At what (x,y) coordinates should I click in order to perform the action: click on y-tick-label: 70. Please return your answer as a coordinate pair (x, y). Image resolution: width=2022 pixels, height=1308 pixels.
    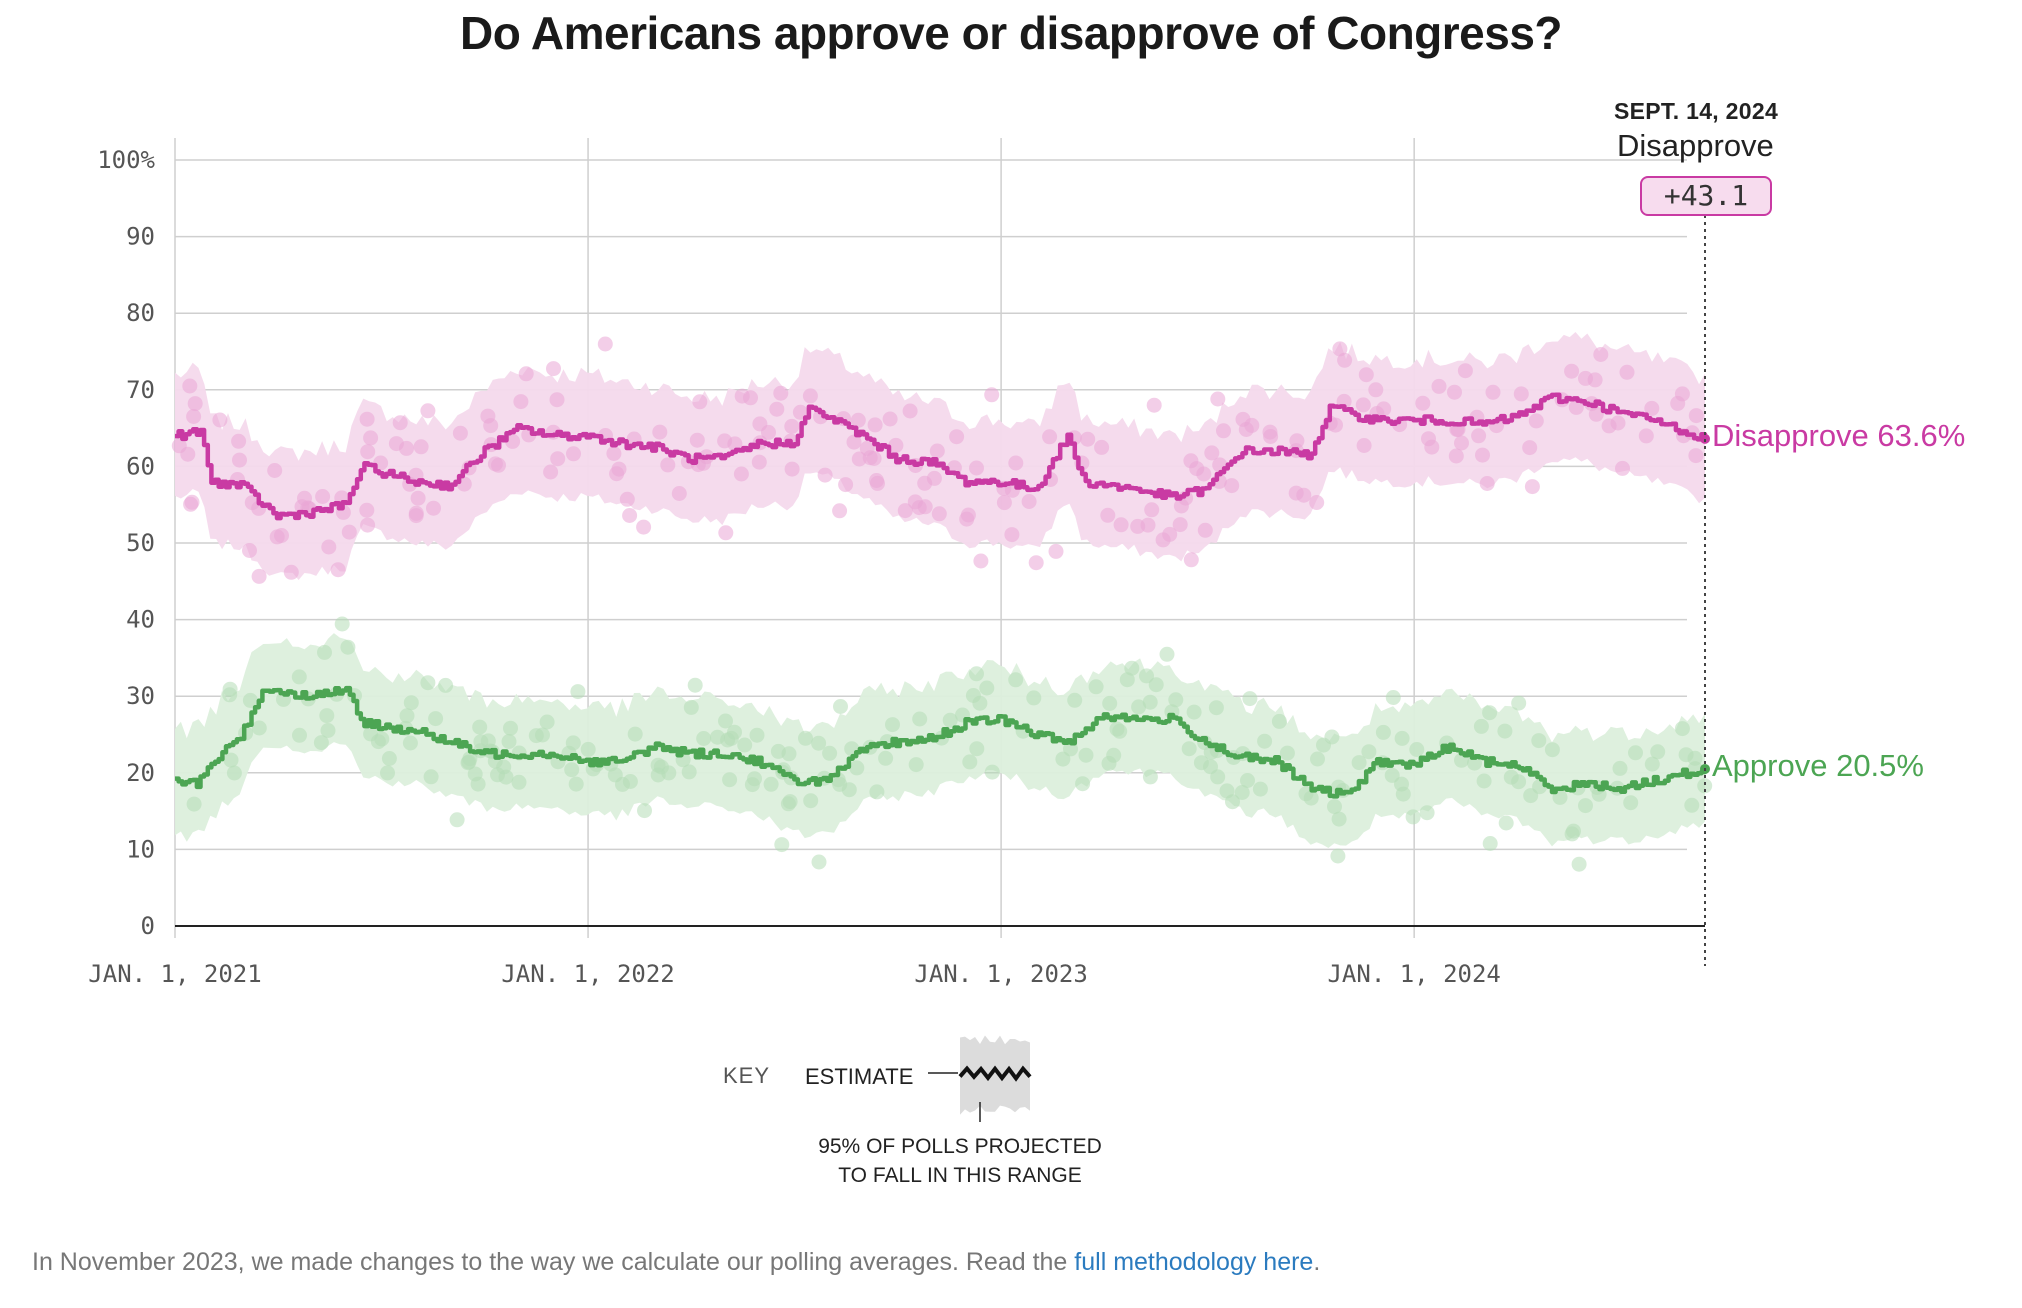
    Looking at the image, I should click on (140, 390).